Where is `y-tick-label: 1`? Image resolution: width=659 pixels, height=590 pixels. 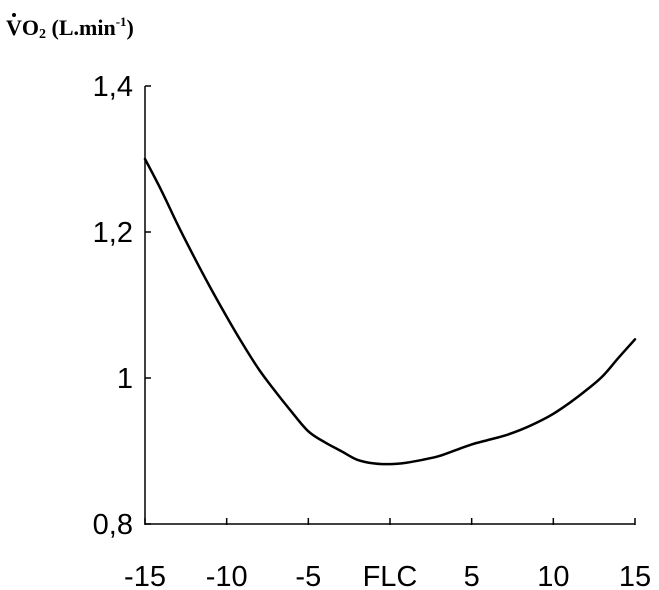
y-tick-label: 1 is located at coordinates (125, 379).